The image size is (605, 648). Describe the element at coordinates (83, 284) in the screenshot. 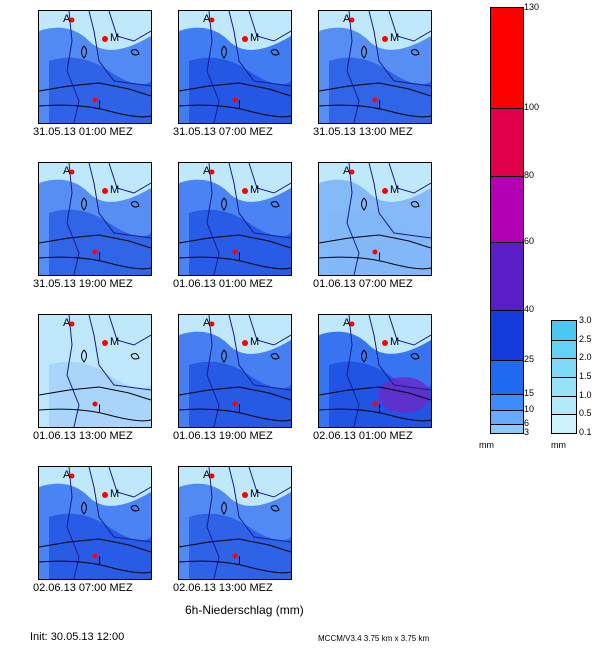

I see `panel-timestamp: 31.05.13 19:00 MEZ` at that location.